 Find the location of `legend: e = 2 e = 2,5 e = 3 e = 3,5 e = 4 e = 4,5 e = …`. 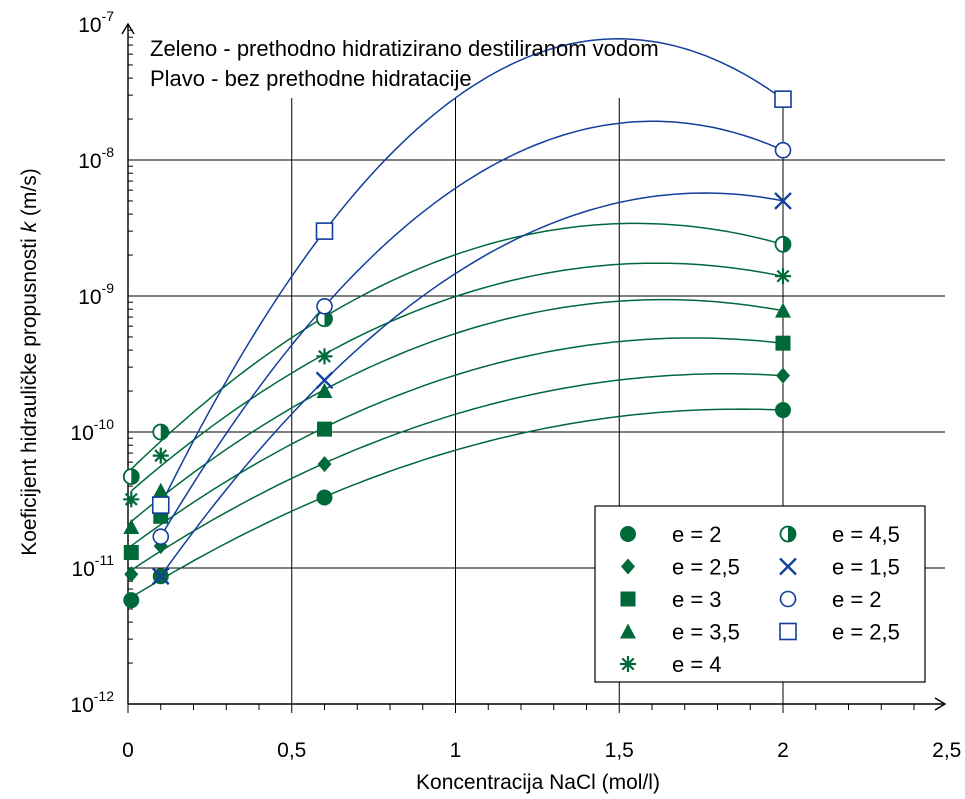

legend: e = 2 e = 2,5 e = 3 e = 3,5 e = 4 e = 4,5 e = … is located at coordinates (760, 594).